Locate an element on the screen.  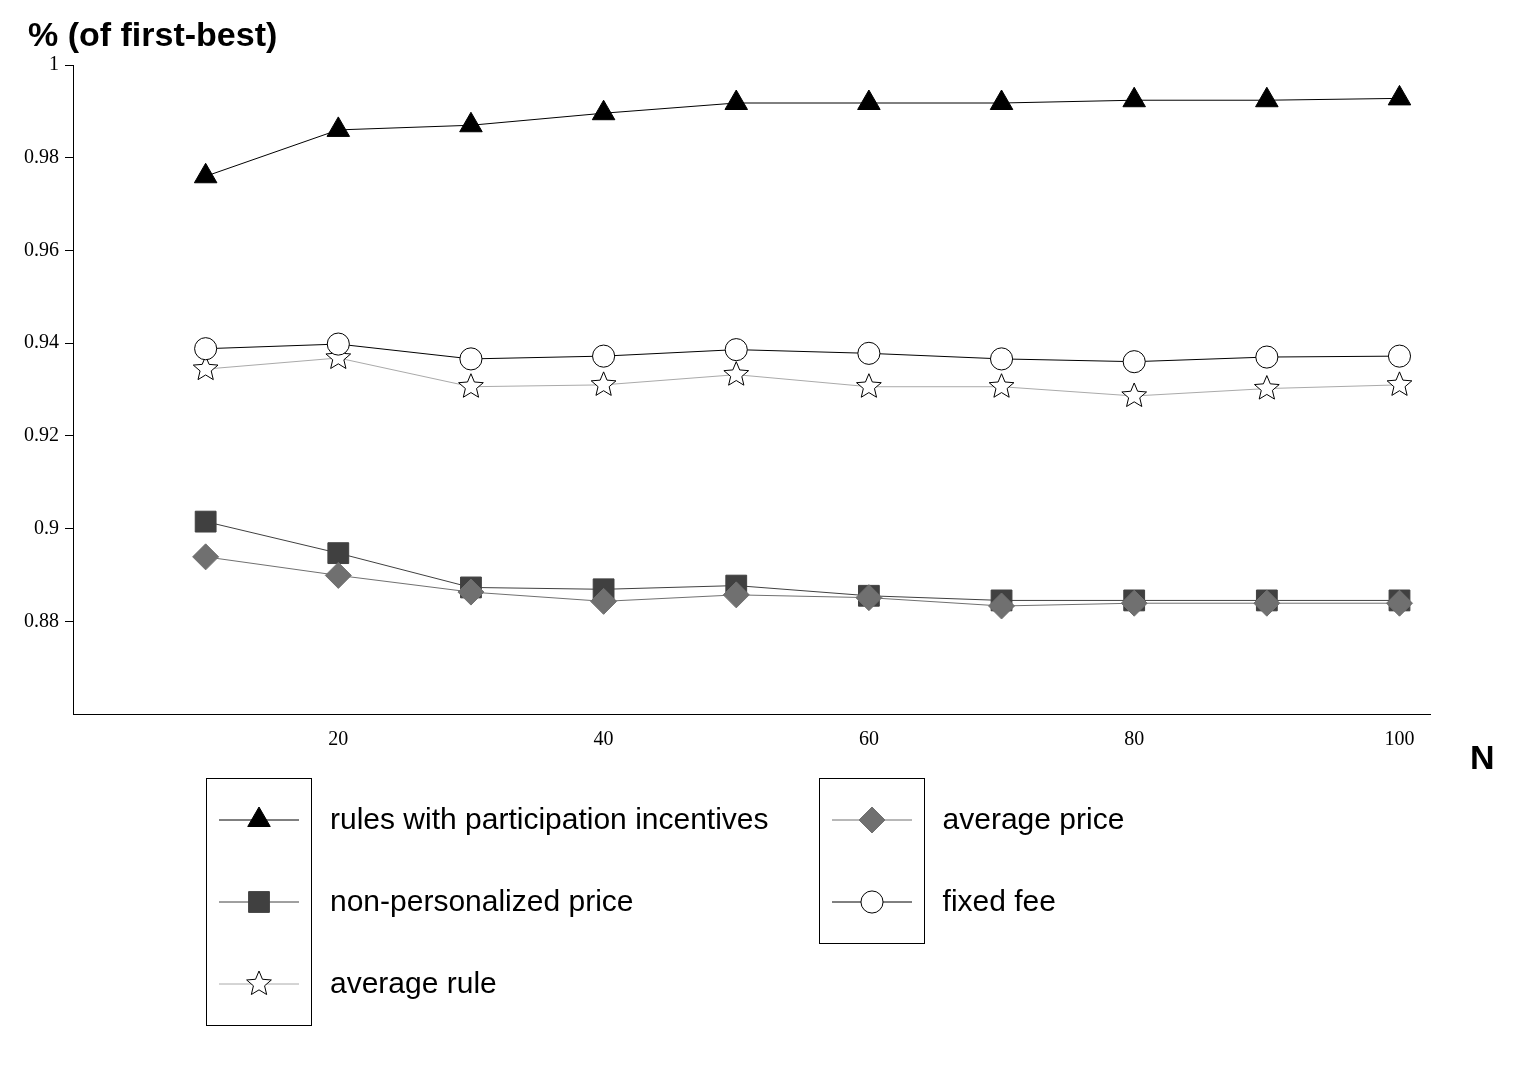
legend-label: non-personalized price is located at coordinates (482, 901).